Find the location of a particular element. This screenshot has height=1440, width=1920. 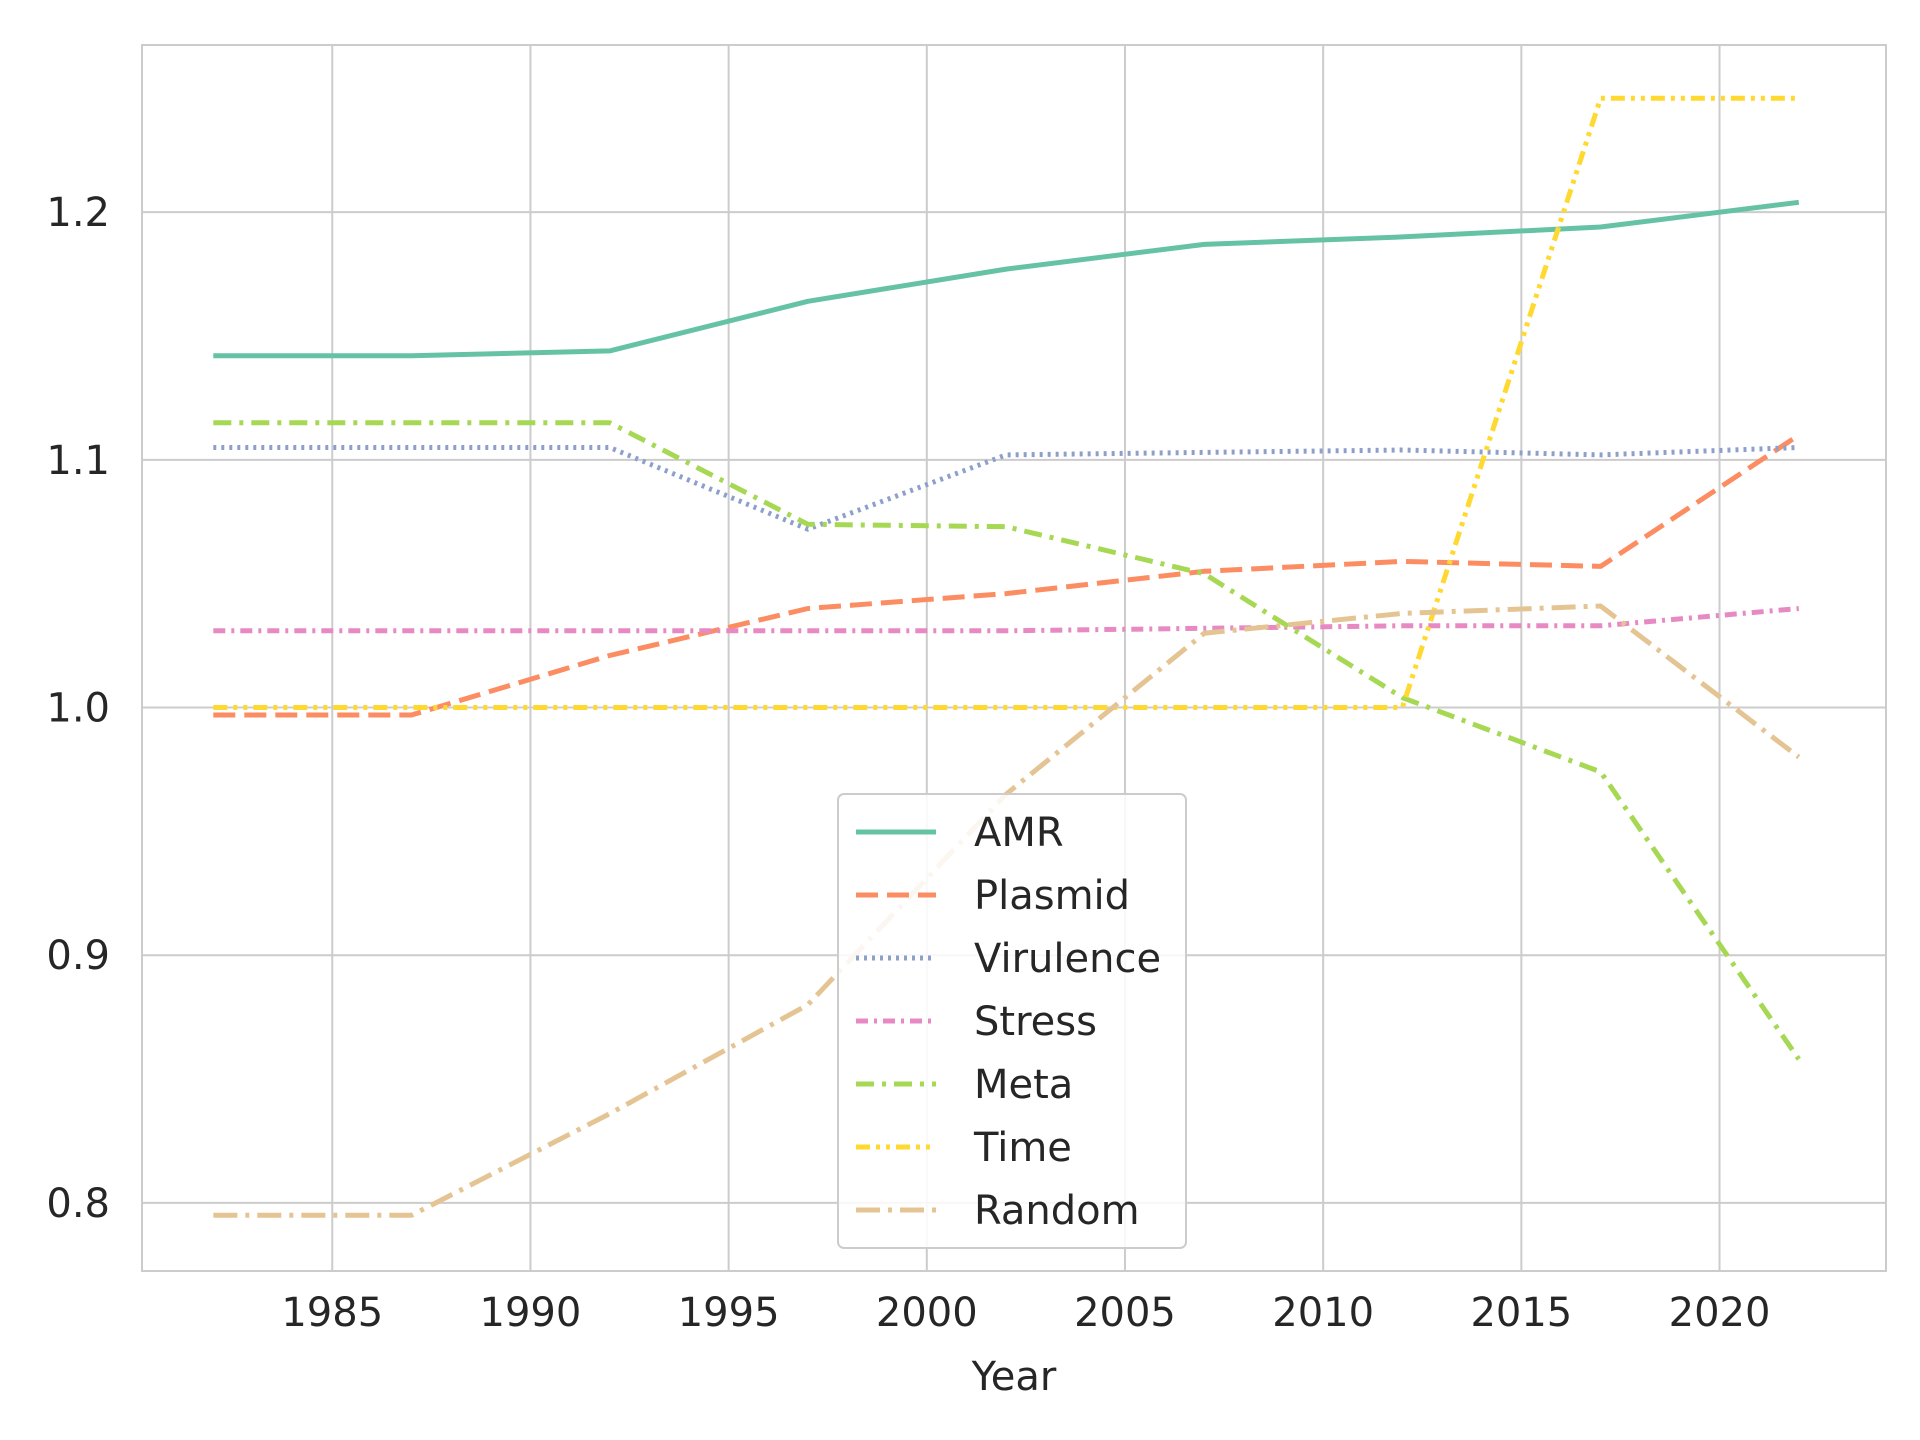

x-tick-label: 2020 is located at coordinates (1720, 1313).